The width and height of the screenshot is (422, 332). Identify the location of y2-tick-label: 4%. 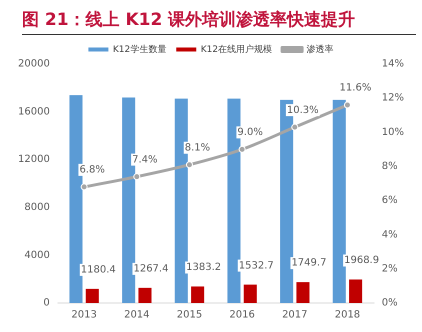
(390, 234).